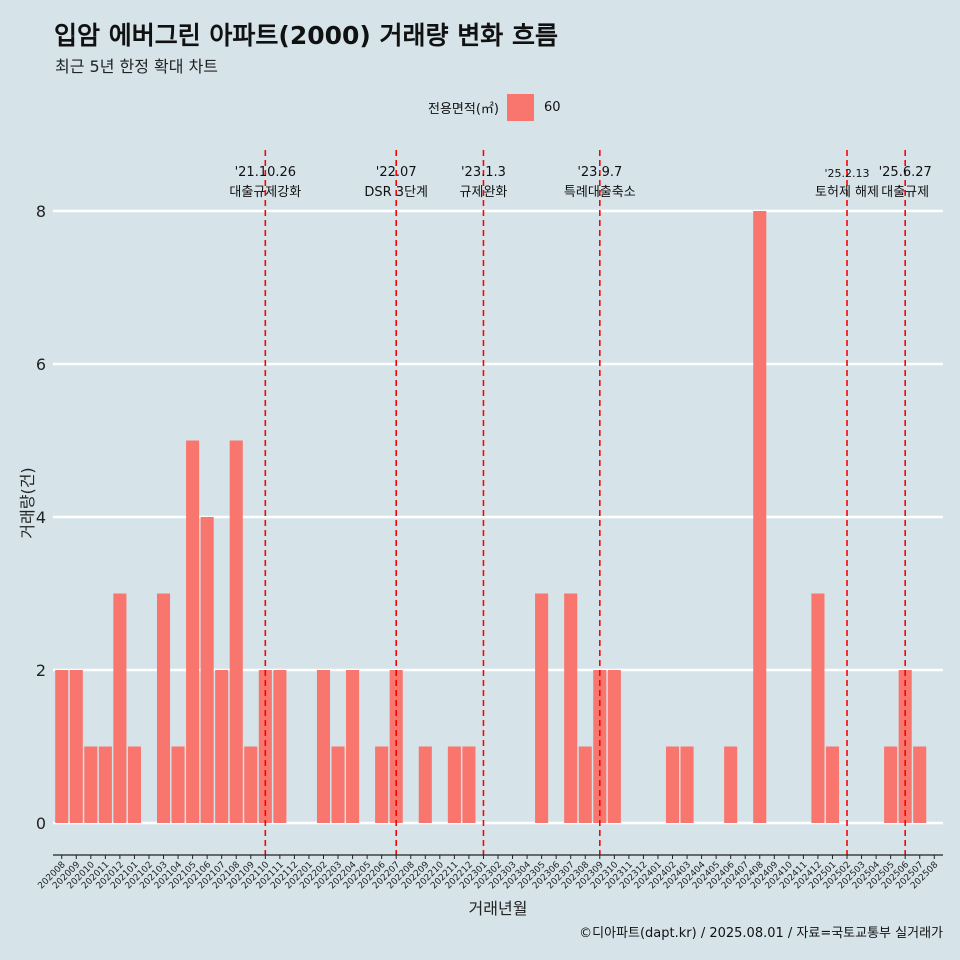 This screenshot has width=960, height=960. I want to click on event-label: 토허제 해제, so click(847, 192).